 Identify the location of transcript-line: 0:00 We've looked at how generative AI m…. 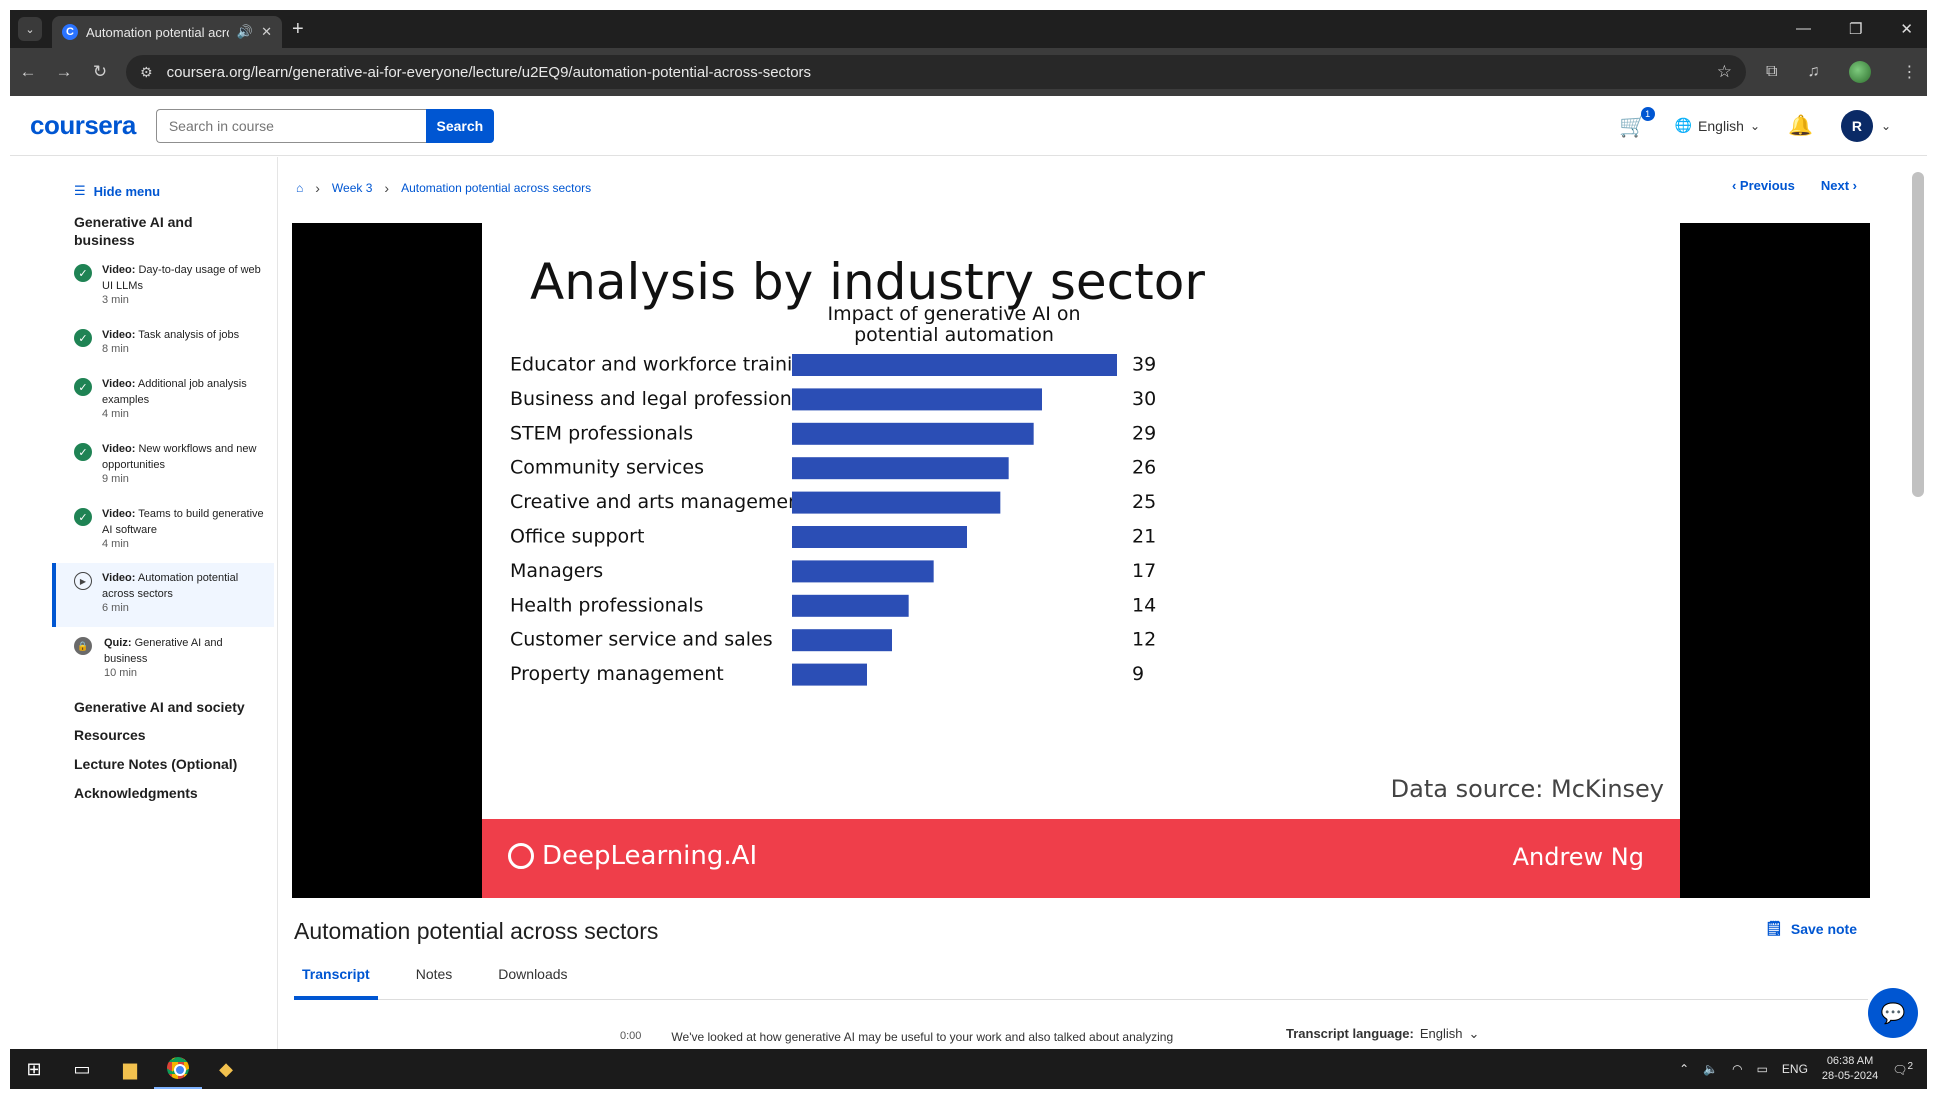
(896, 1037).